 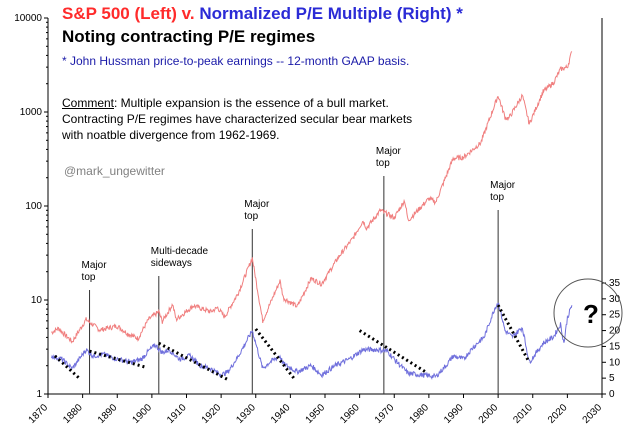 I want to click on title-sp500: S&P 500 (Left) v., so click(x=128, y=13).